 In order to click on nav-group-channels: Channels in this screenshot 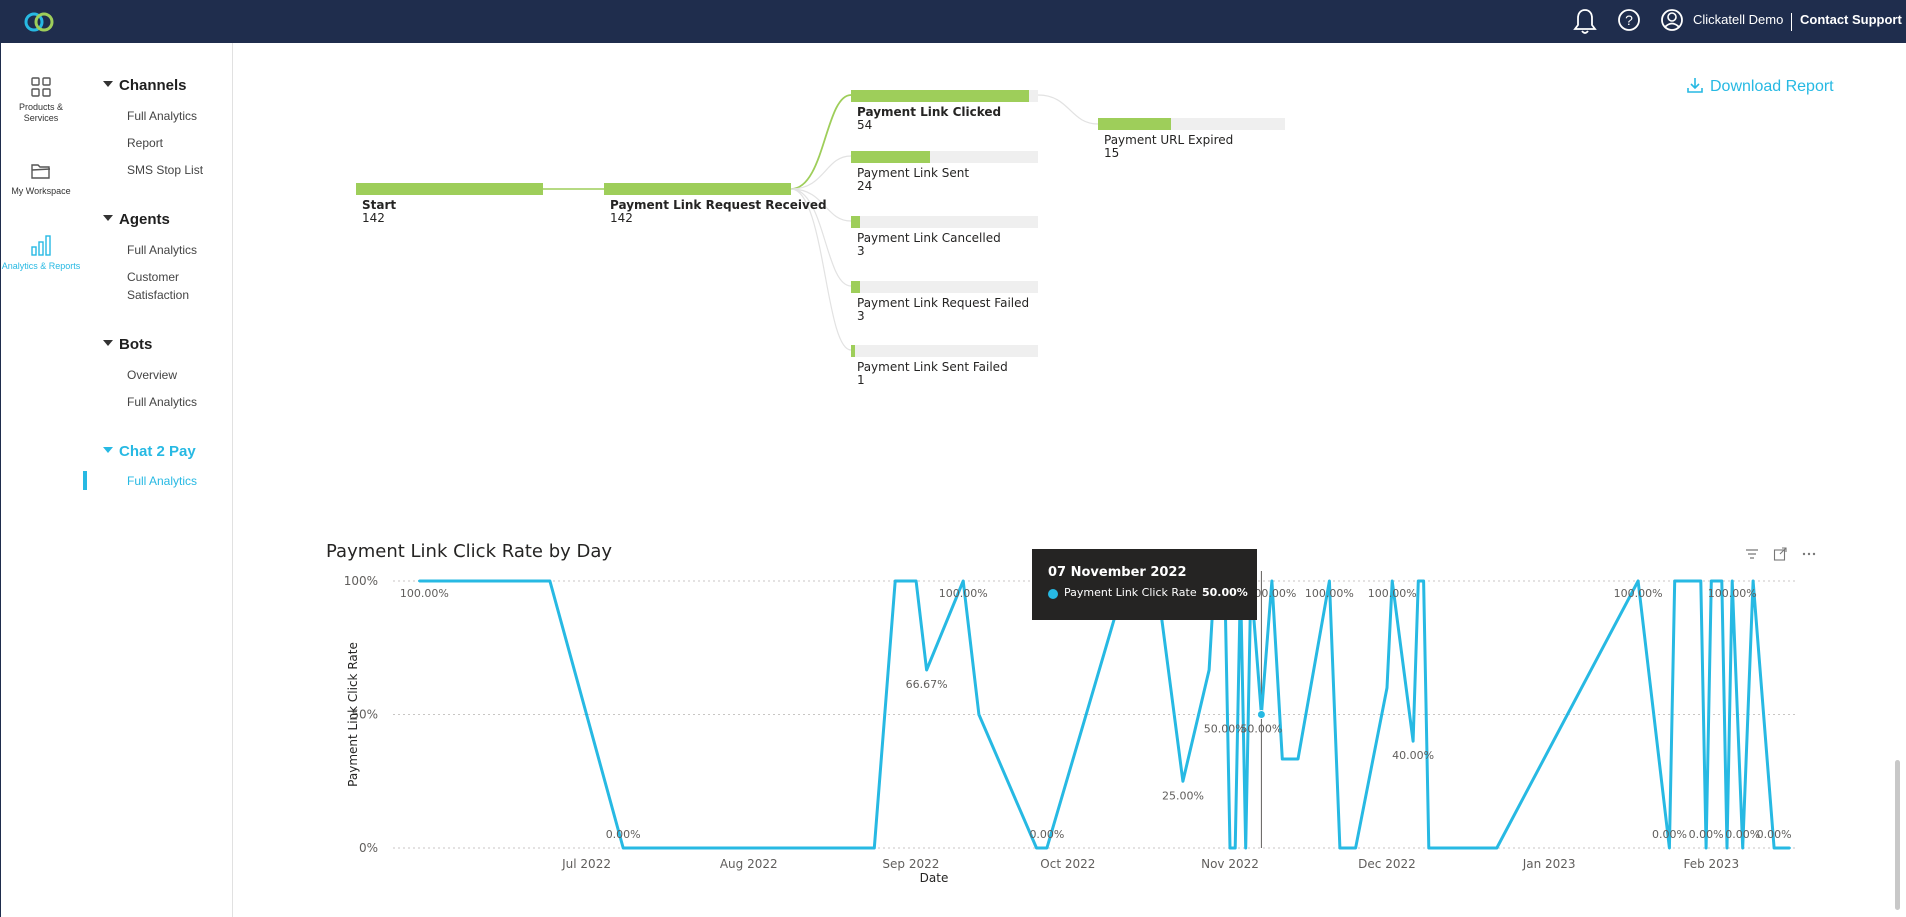, I will do `click(145, 85)`.